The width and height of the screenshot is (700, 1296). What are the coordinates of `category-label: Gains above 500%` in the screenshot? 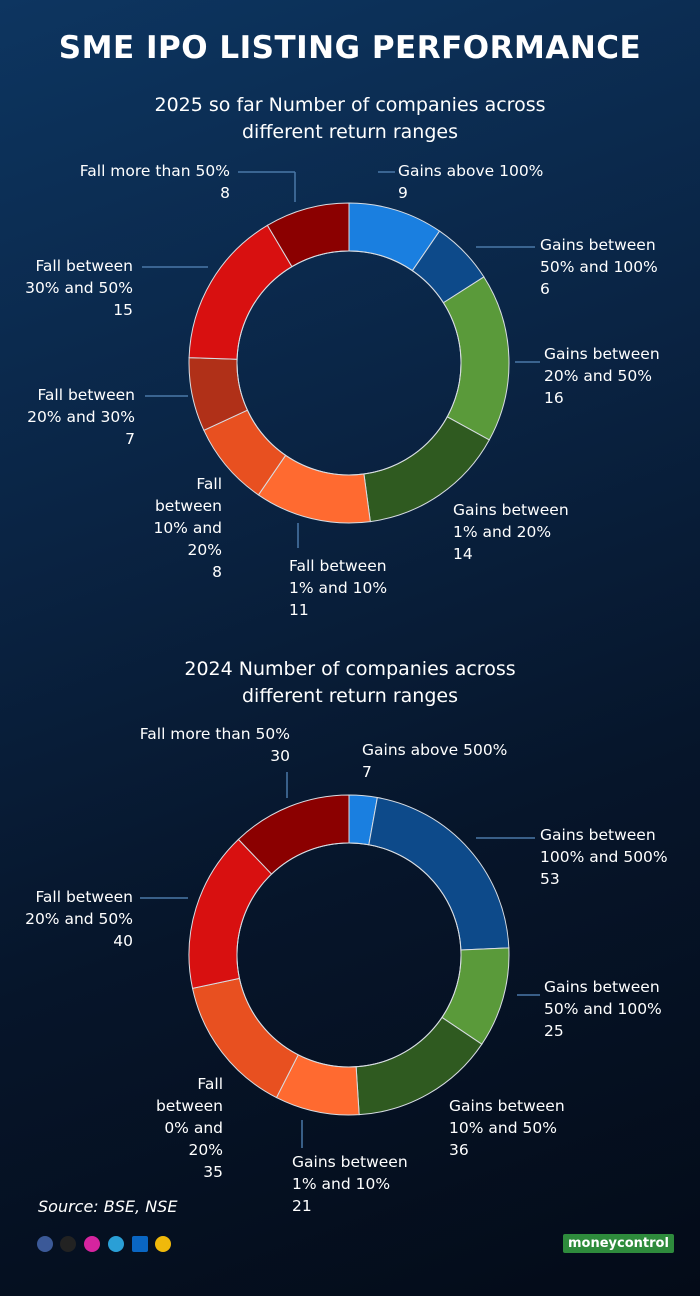 It's located at (435, 750).